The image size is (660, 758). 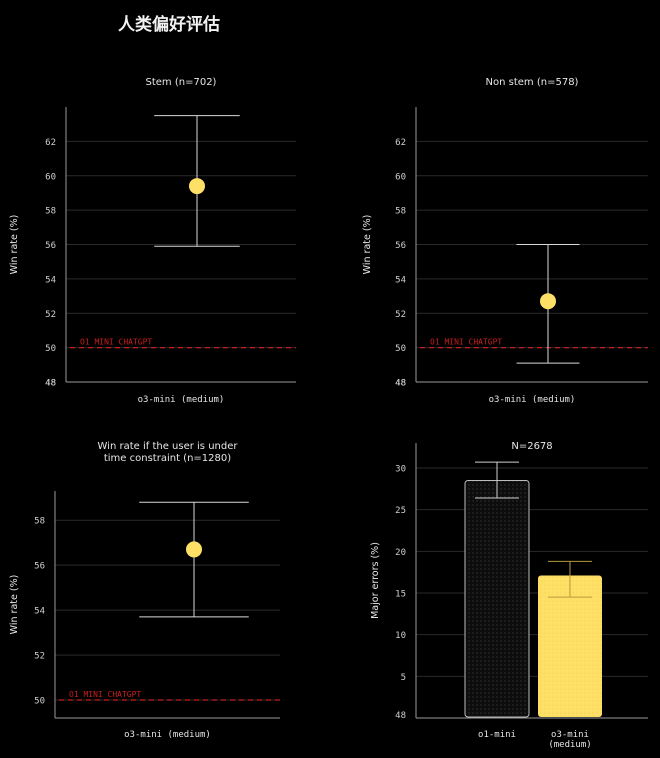 I want to click on y-axis-label: Major errors (%), so click(x=375, y=580).